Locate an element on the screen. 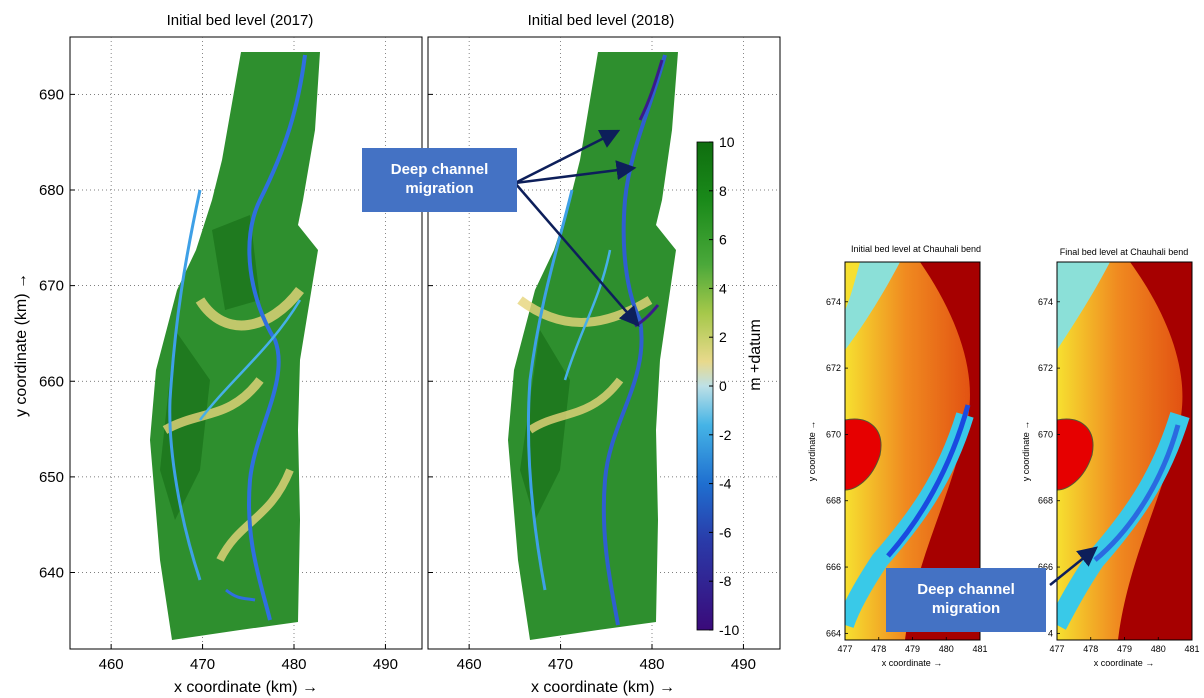 The image size is (1204, 698). colorbar-tick-label: -10 is located at coordinates (729, 630).